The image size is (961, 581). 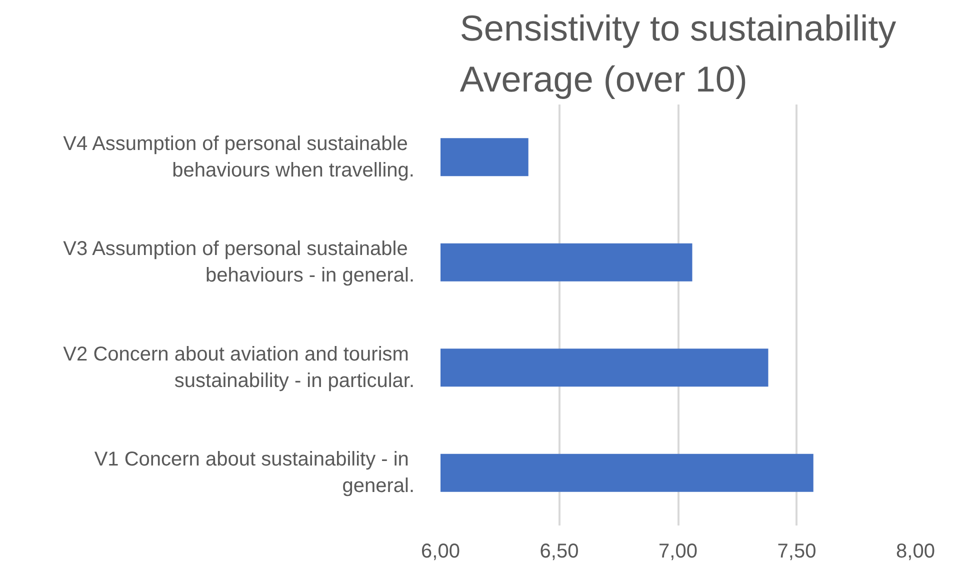 I want to click on x-tick-label: 6,00, so click(x=440, y=551).